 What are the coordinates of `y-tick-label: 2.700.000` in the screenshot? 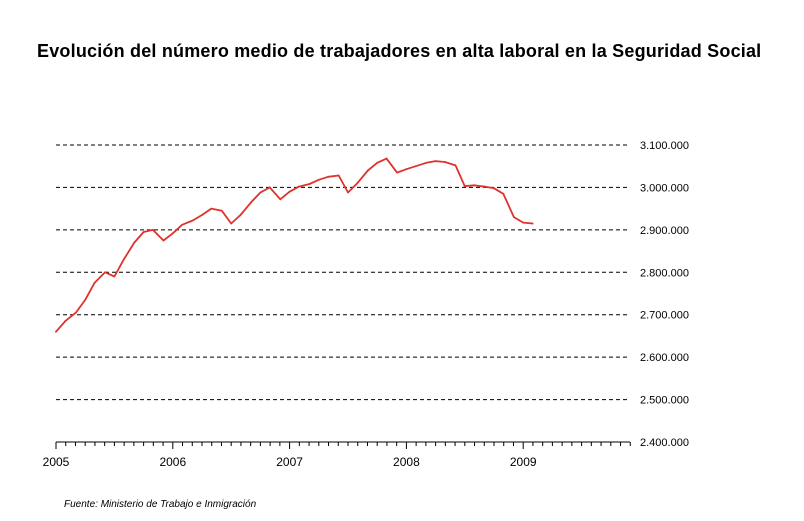 It's located at (664, 316).